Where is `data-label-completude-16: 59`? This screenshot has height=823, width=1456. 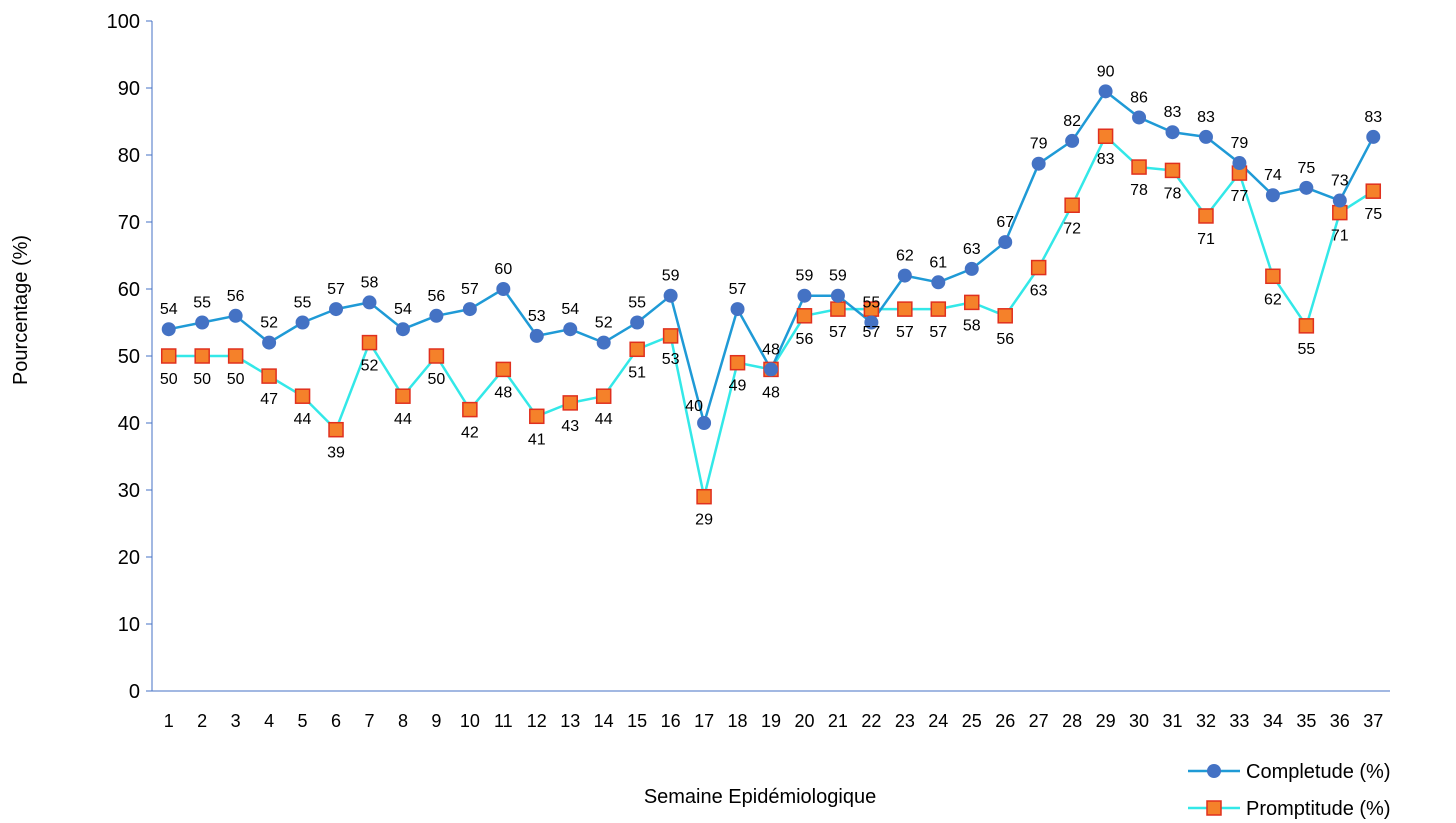
data-label-completude-16: 59 is located at coordinates (671, 276).